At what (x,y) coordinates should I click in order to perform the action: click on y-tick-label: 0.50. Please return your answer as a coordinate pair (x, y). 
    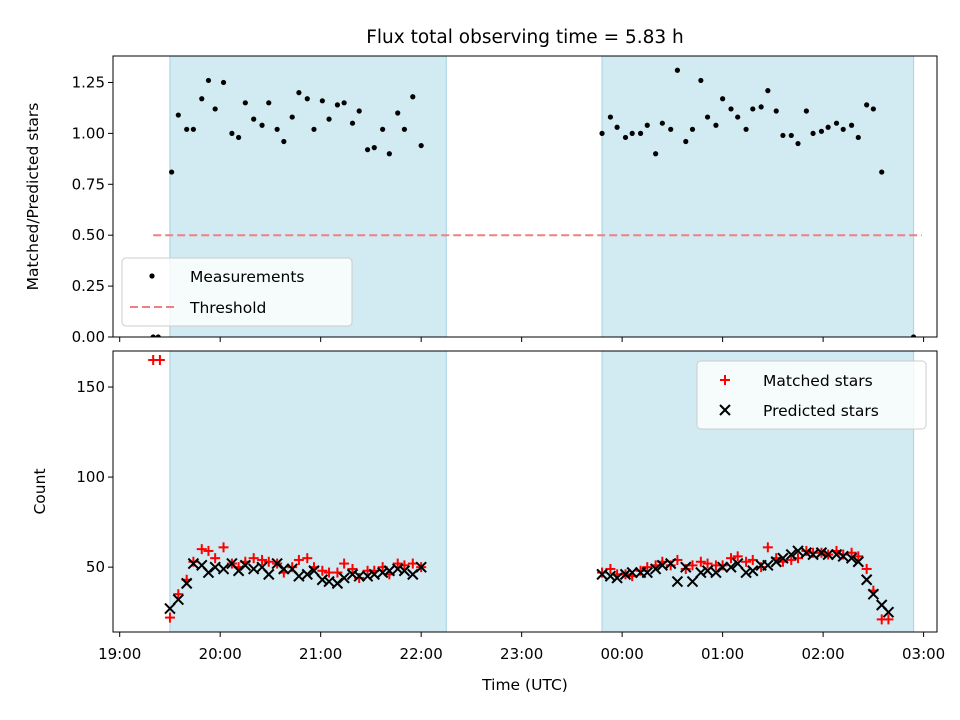
    Looking at the image, I should click on (88, 235).